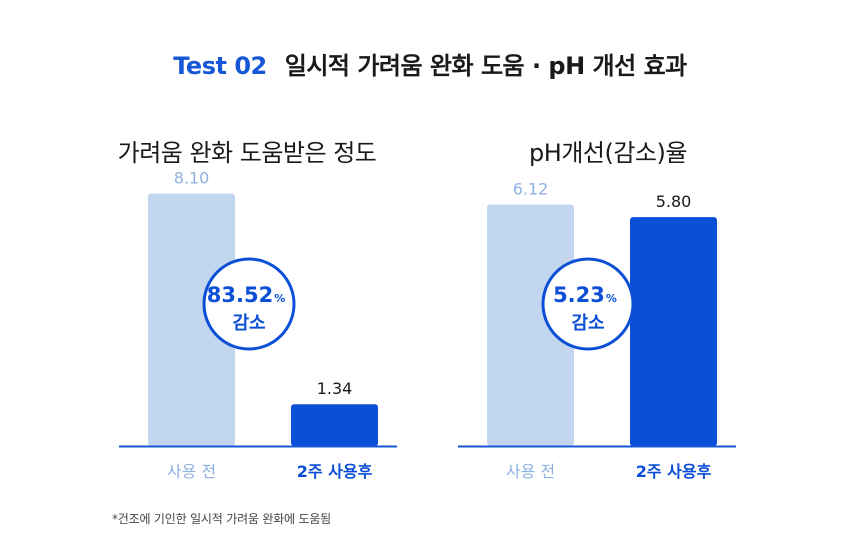  Describe the element at coordinates (192, 178) in the screenshot. I see `value-label: 8.10` at that location.